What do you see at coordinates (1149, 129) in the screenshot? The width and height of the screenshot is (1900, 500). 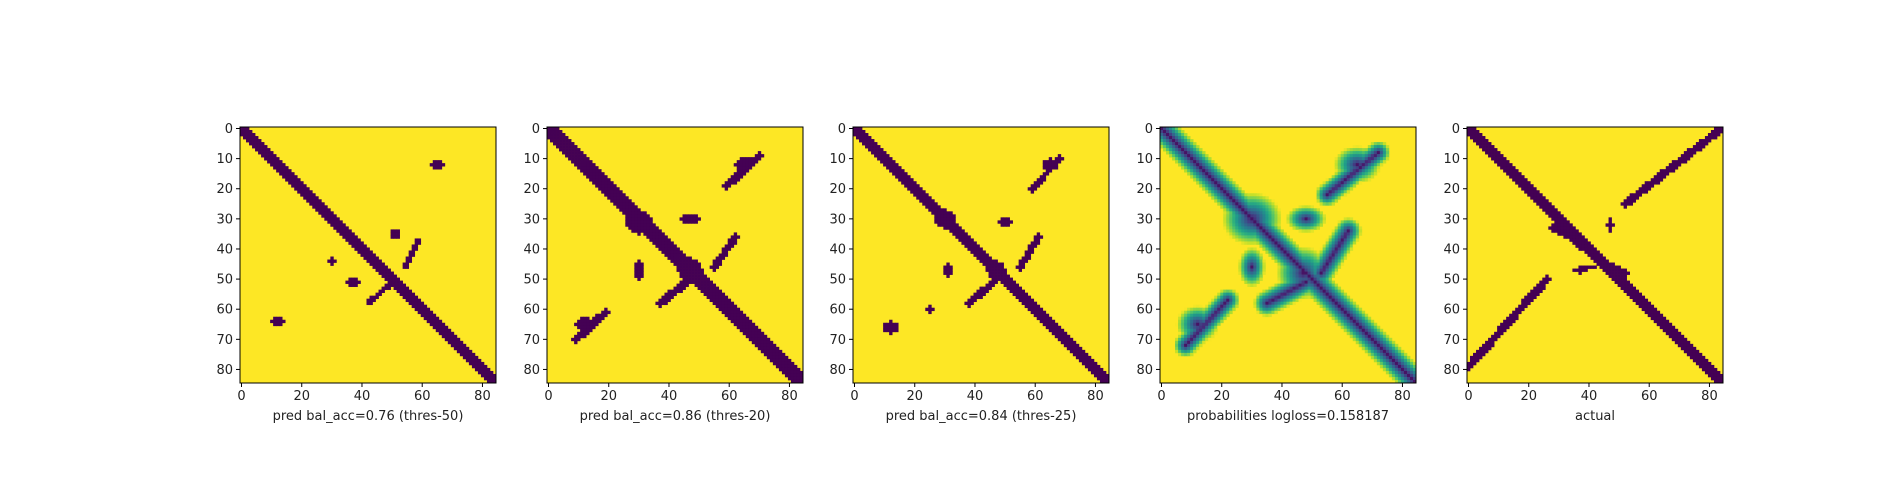 I see `y-tick-label: 0` at bounding box center [1149, 129].